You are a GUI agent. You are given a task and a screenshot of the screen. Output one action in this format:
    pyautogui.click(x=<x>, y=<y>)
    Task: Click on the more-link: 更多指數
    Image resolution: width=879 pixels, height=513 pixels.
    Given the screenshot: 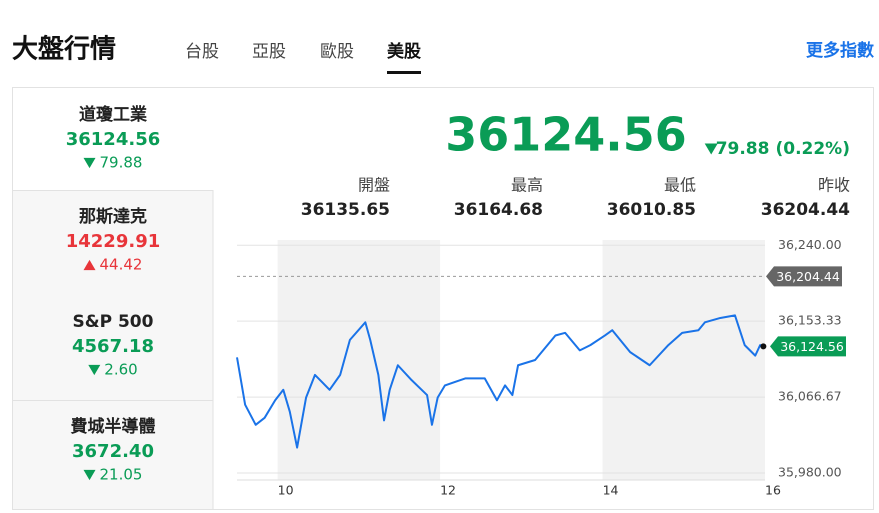 What is the action you would take?
    pyautogui.click(x=840, y=50)
    